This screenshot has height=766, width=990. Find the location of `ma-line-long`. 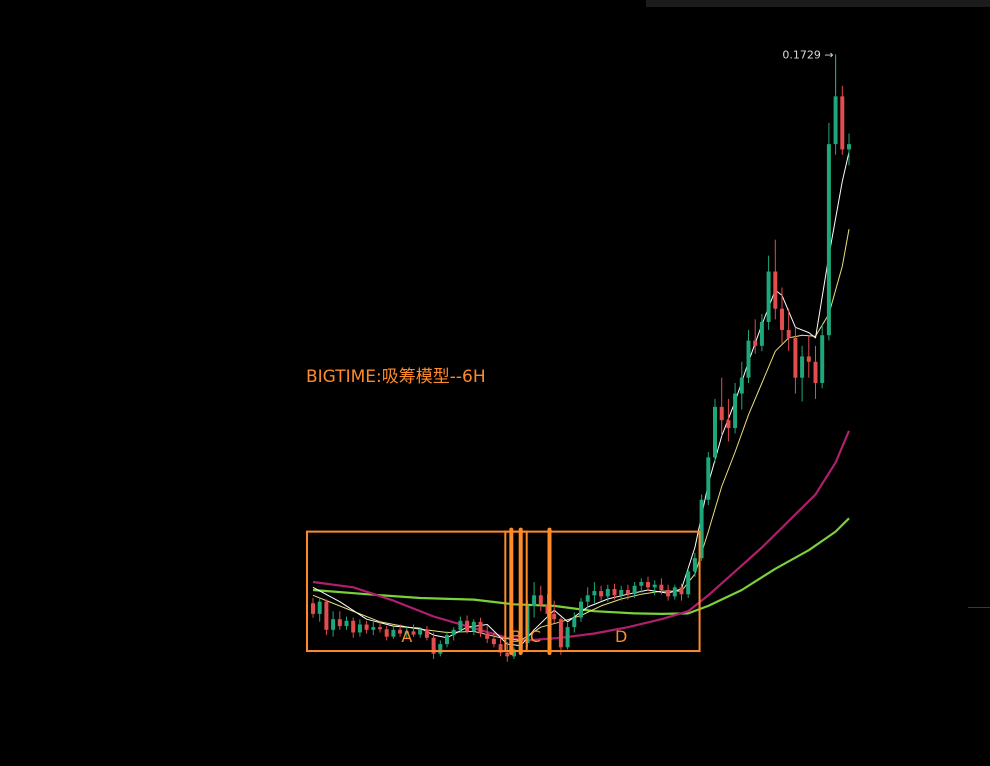

ma-line-long is located at coordinates (581, 566).